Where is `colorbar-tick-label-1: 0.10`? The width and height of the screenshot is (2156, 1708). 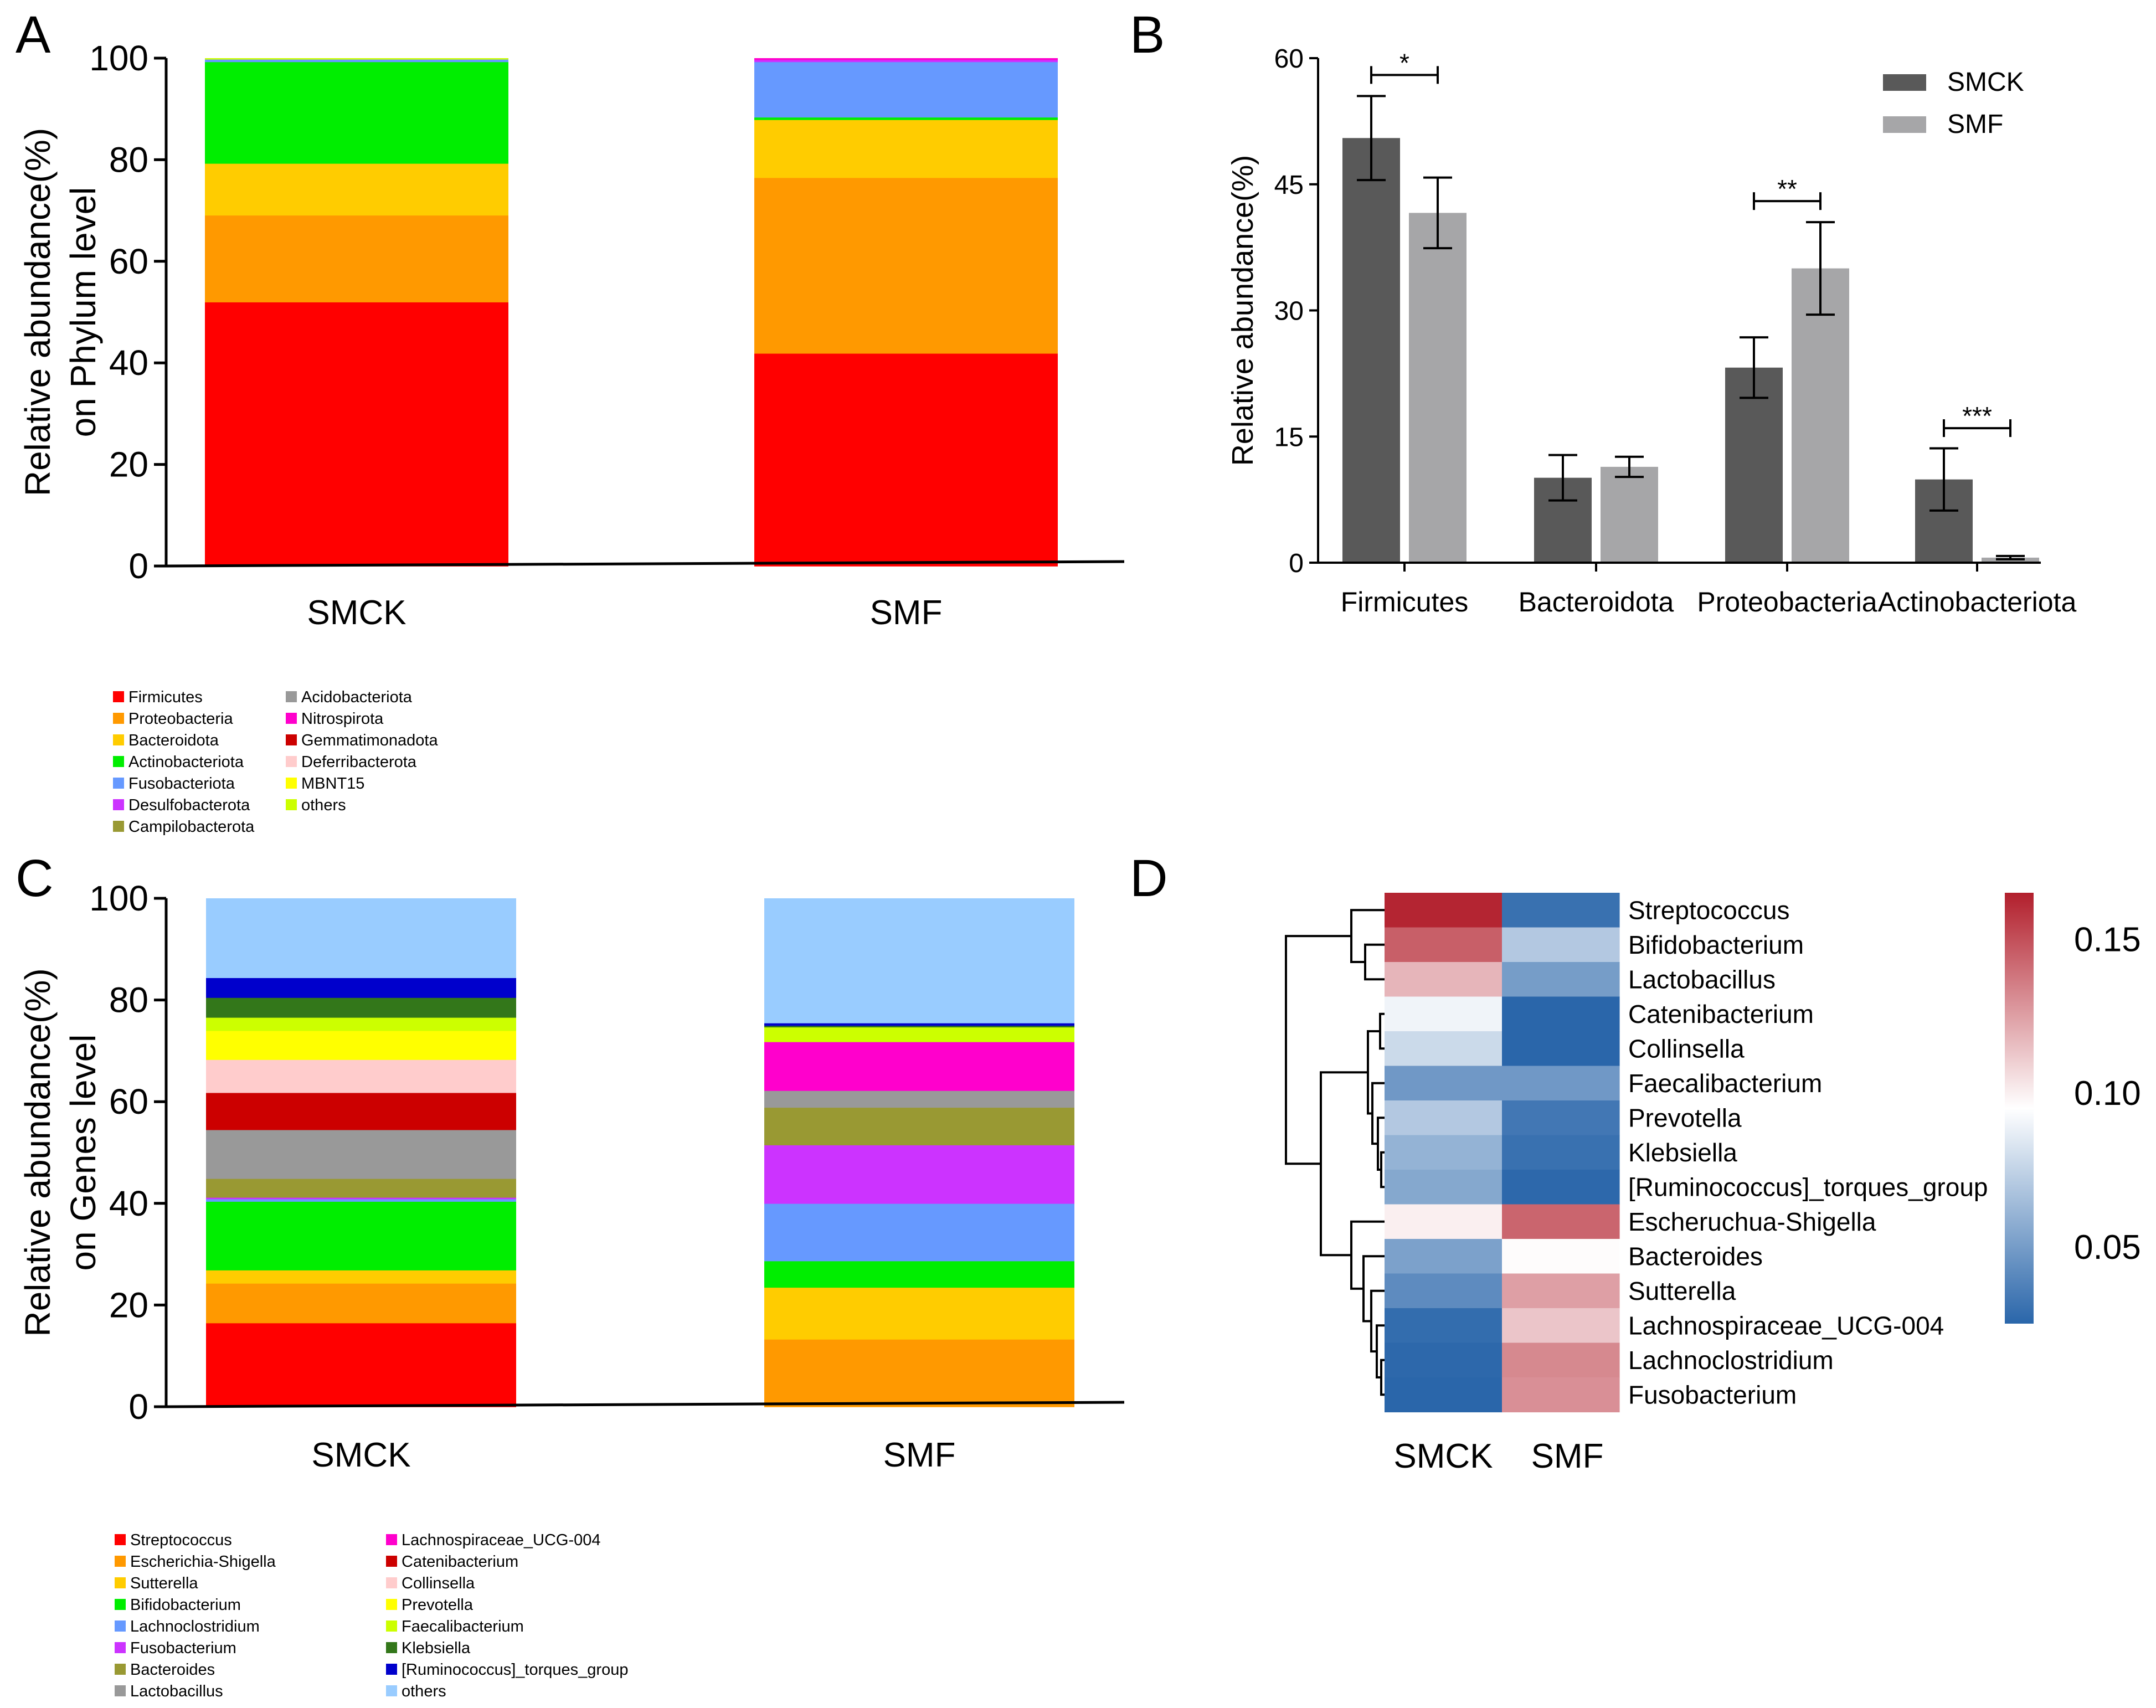
colorbar-tick-label-1: 0.10 is located at coordinates (2107, 1093).